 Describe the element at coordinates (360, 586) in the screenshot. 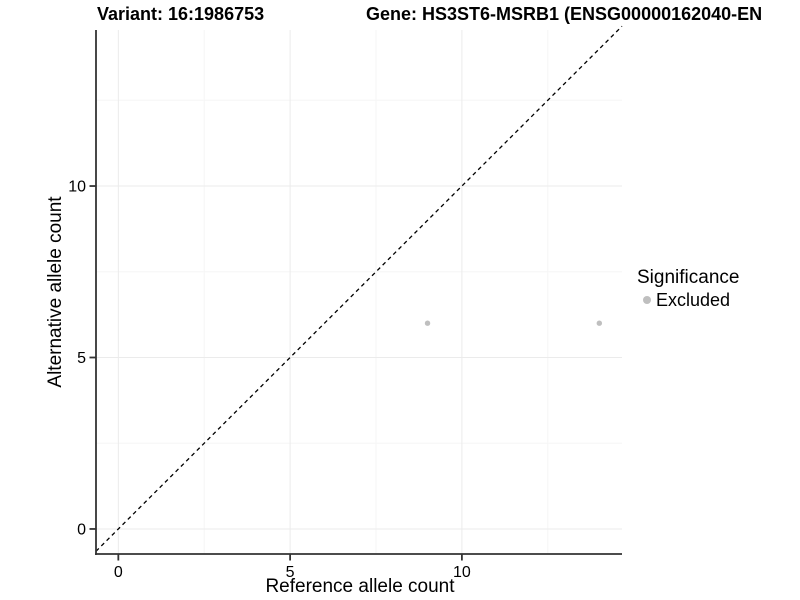

I see `x-axis-title: Reference allele count` at that location.